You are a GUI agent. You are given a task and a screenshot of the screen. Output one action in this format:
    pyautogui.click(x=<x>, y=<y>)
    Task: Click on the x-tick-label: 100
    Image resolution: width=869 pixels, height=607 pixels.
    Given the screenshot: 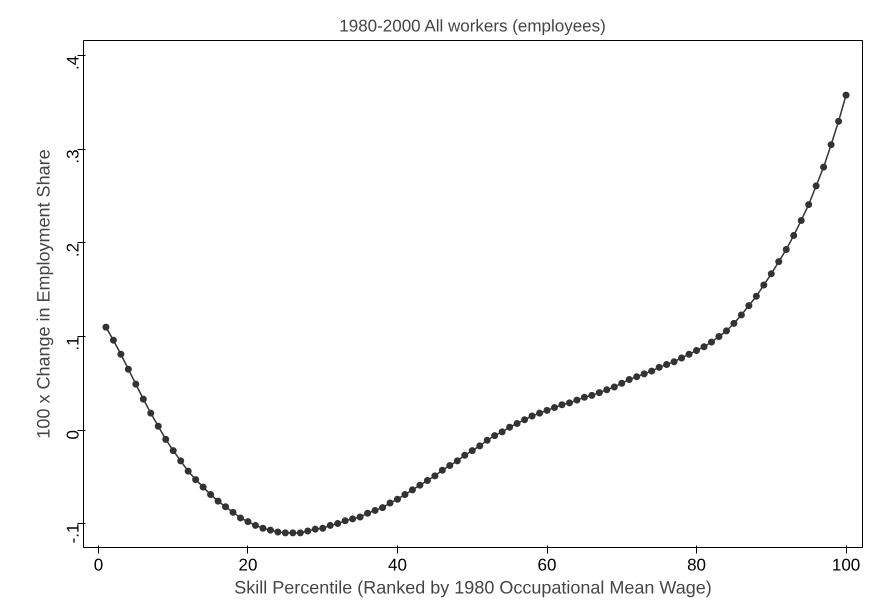 What is the action you would take?
    pyautogui.click(x=846, y=565)
    